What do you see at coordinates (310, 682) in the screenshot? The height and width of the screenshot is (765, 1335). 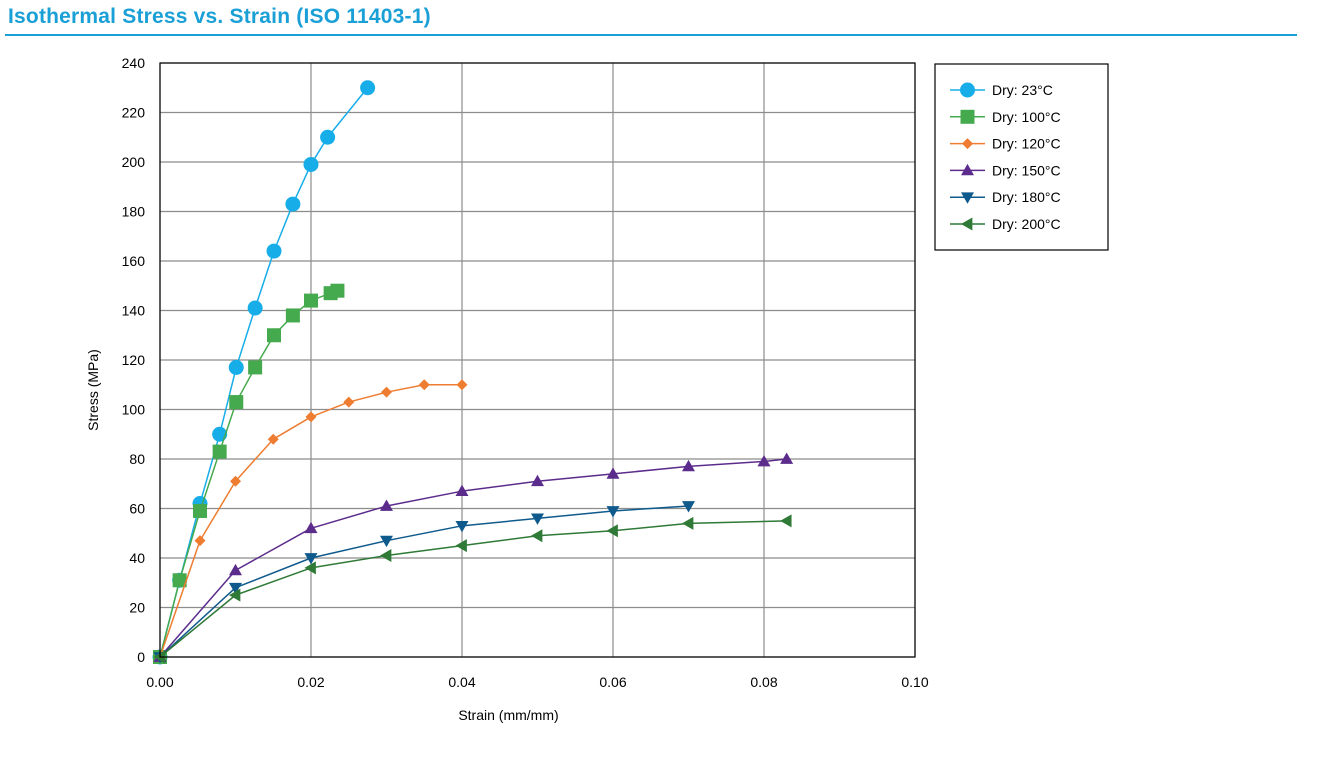 I see `x-tick-label: 0.02` at bounding box center [310, 682].